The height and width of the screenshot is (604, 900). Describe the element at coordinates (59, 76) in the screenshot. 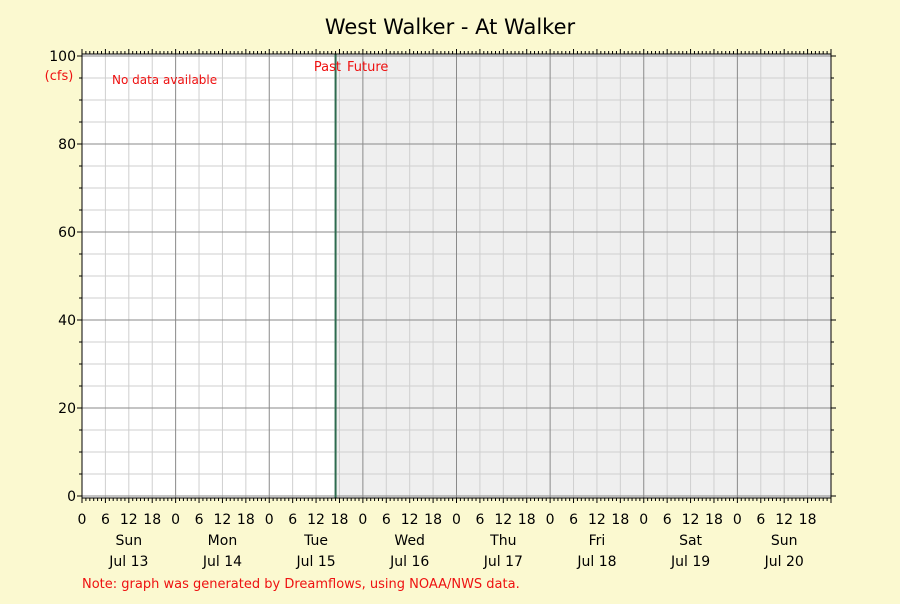

I see `y-unit-label: (cfs)` at that location.